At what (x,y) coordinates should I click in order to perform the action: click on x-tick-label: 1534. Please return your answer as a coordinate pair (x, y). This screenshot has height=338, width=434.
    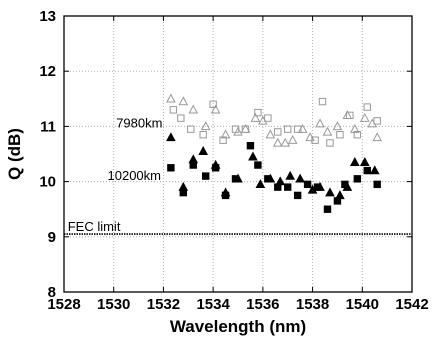
    Looking at the image, I should click on (213, 304).